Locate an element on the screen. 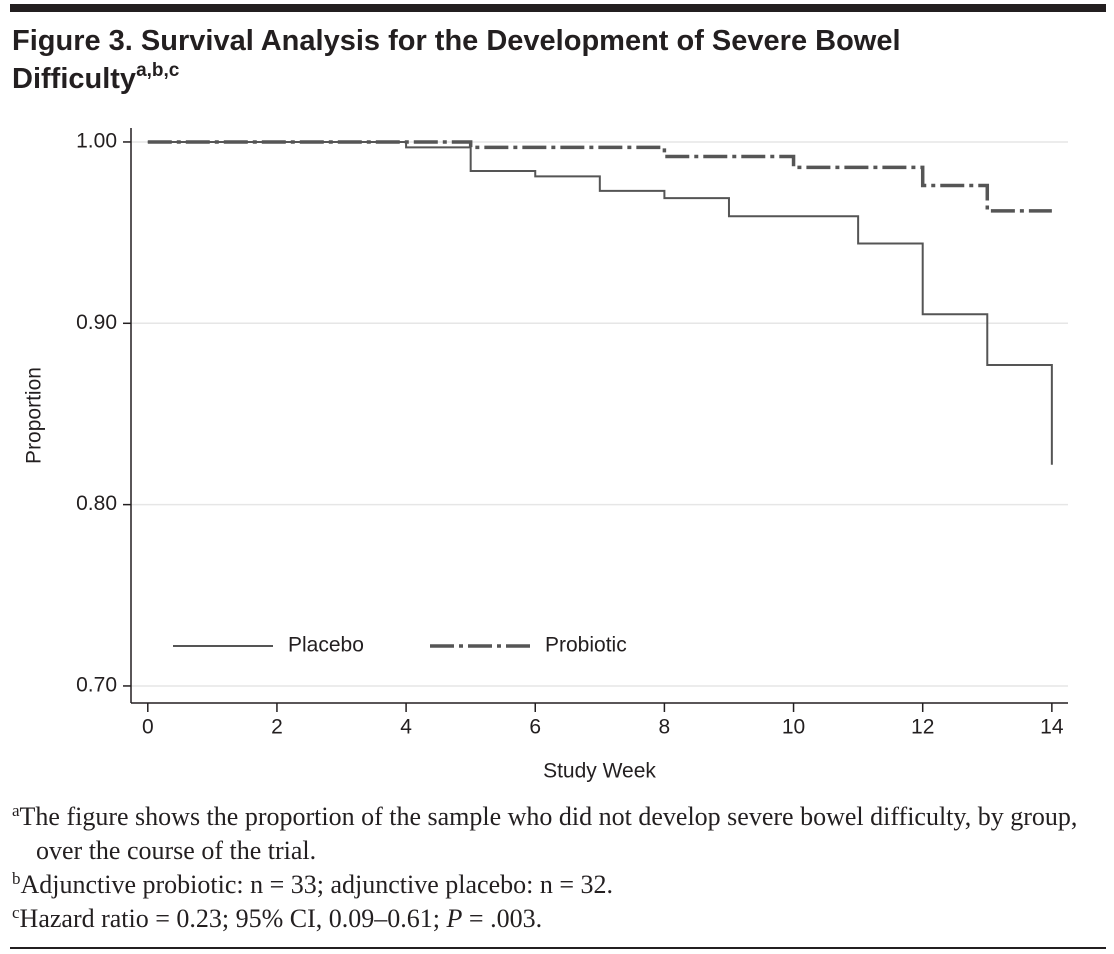 The image size is (1114, 954). legend-label: Probiotic is located at coordinates (586, 645).